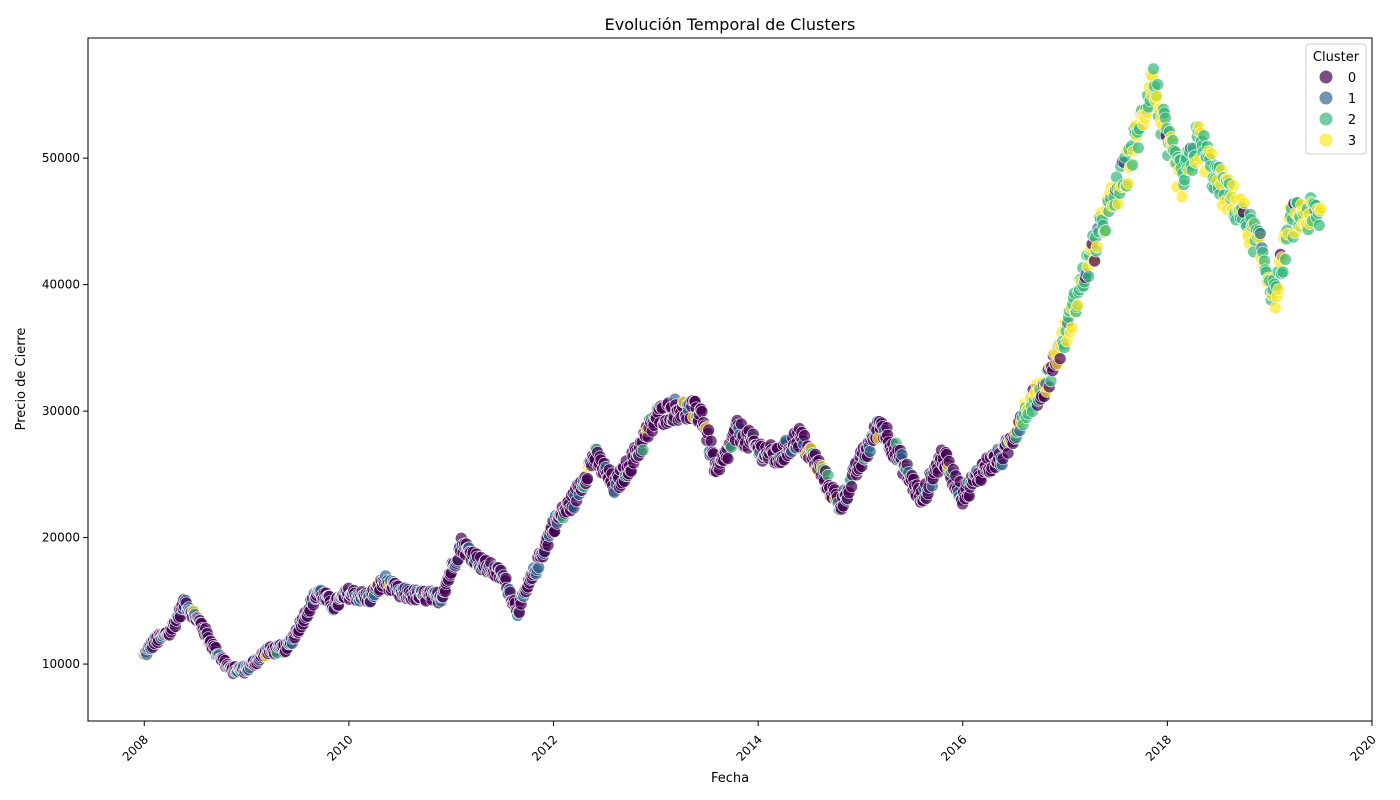 The width and height of the screenshot is (1400, 800). What do you see at coordinates (749, 747) in the screenshot?
I see `x-tick-label: 2014` at bounding box center [749, 747].